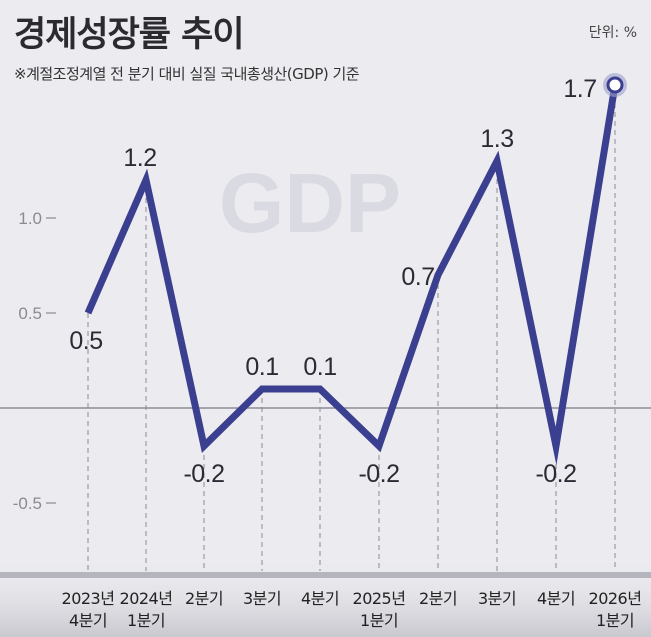 The width and height of the screenshot is (651, 637). I want to click on page-title: 경제성장률 추이, so click(129, 35).